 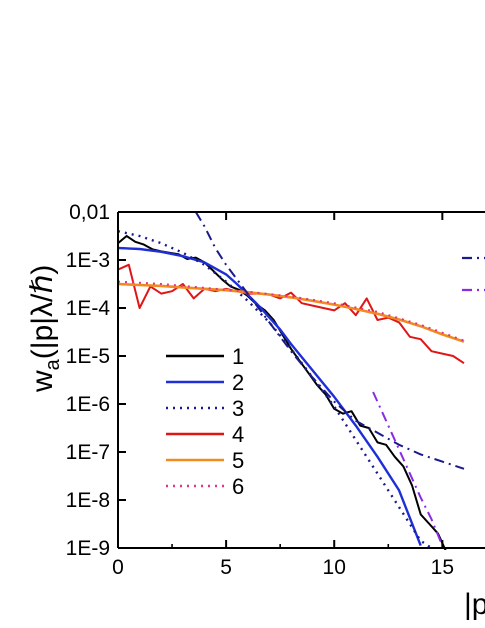 I want to click on y-tick-label: 1E-9, so click(x=88, y=548).